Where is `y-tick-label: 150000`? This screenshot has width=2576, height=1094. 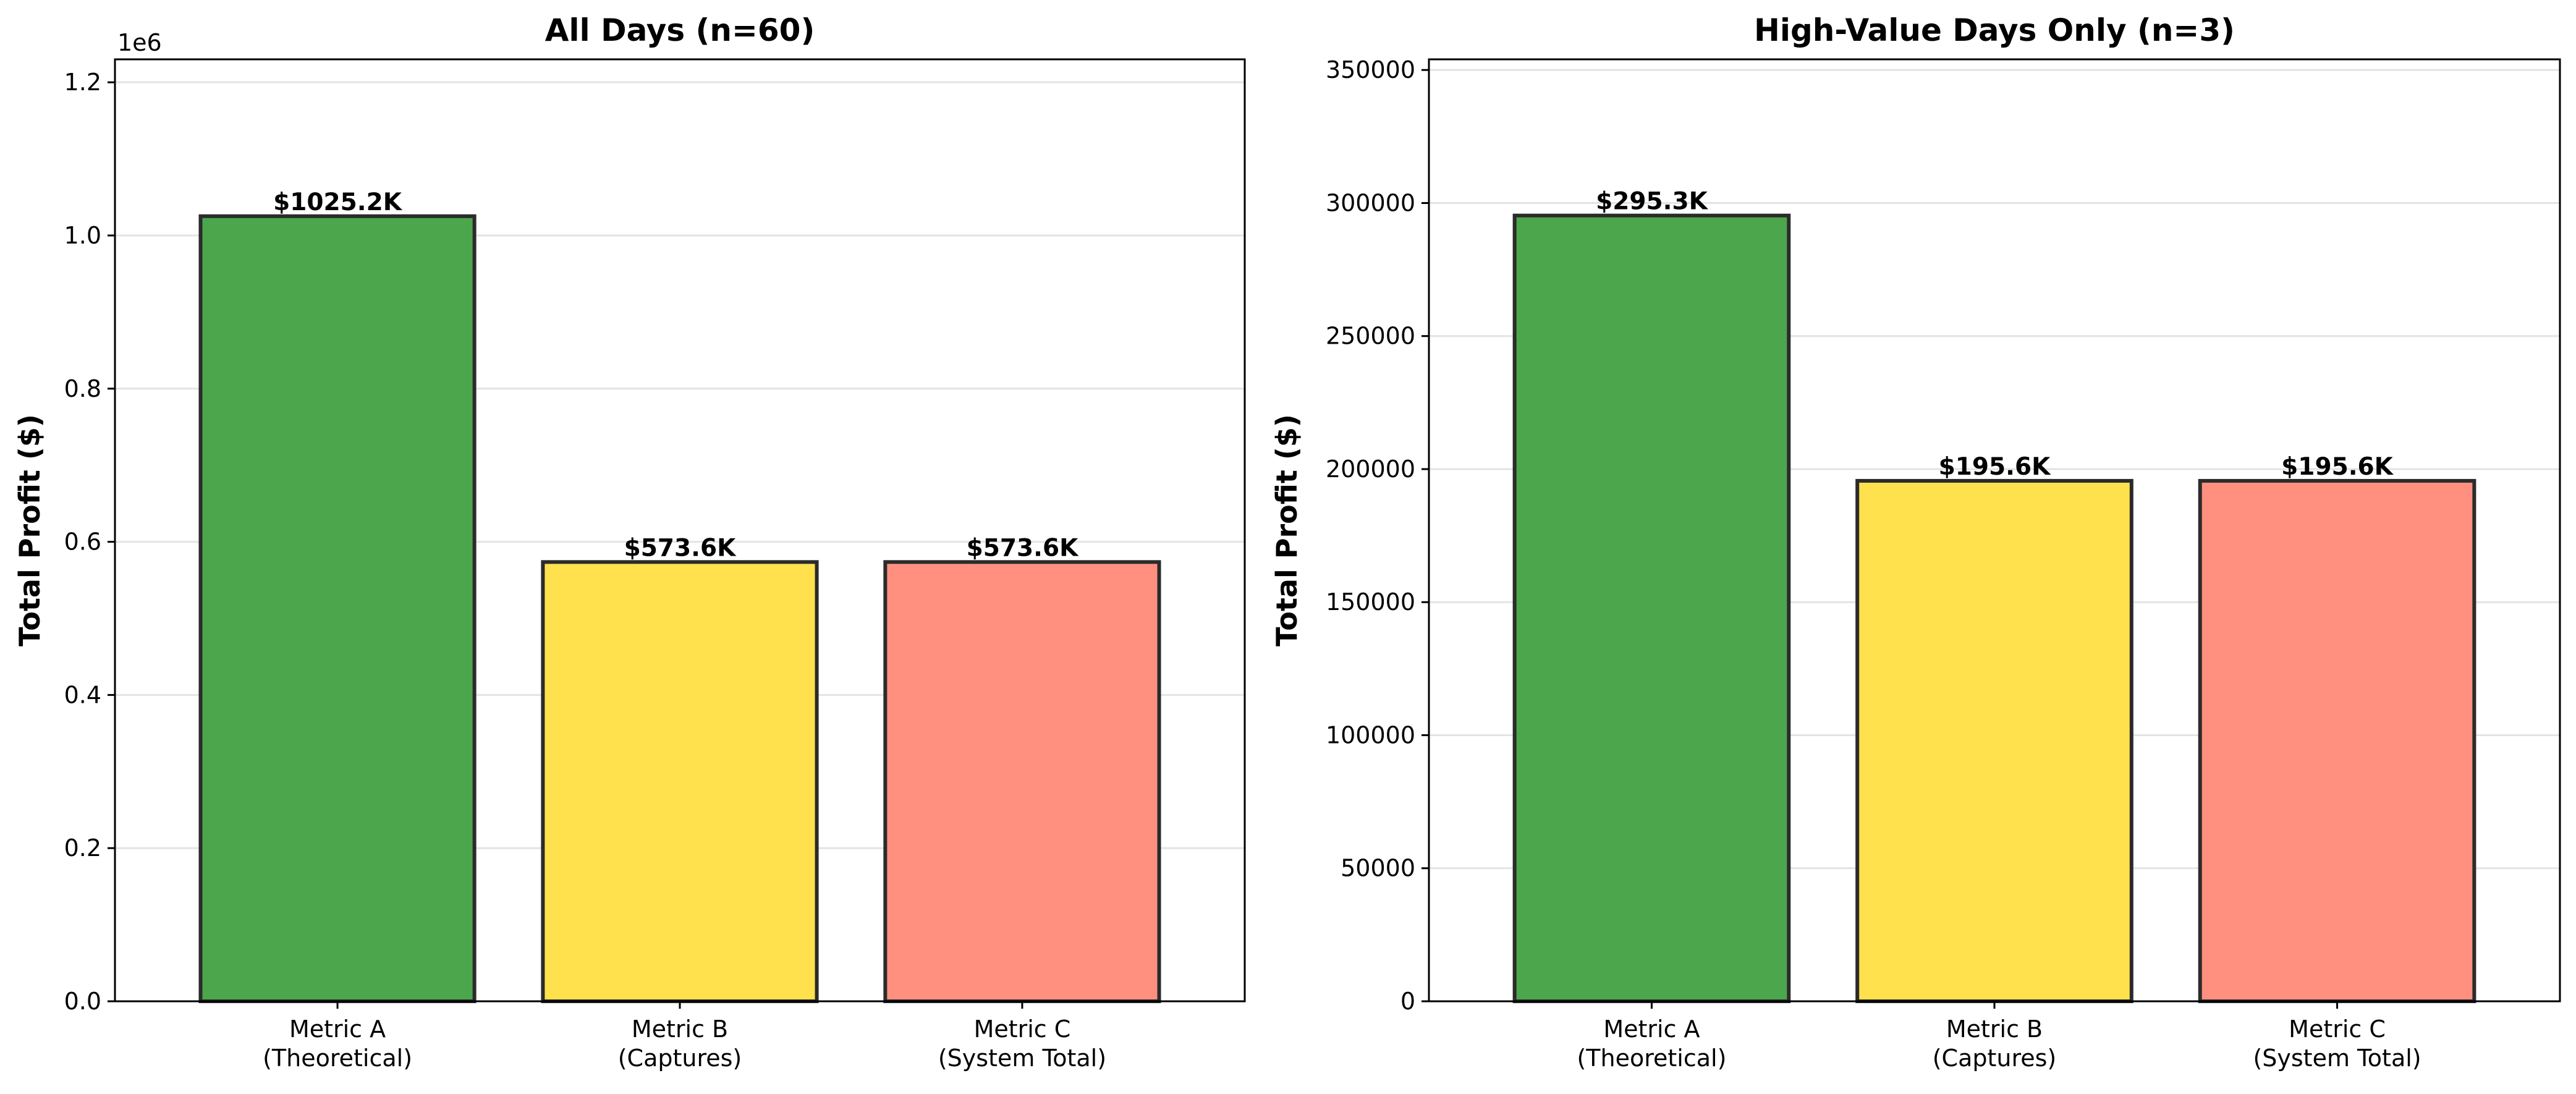
y-tick-label: 150000 is located at coordinates (1370, 602).